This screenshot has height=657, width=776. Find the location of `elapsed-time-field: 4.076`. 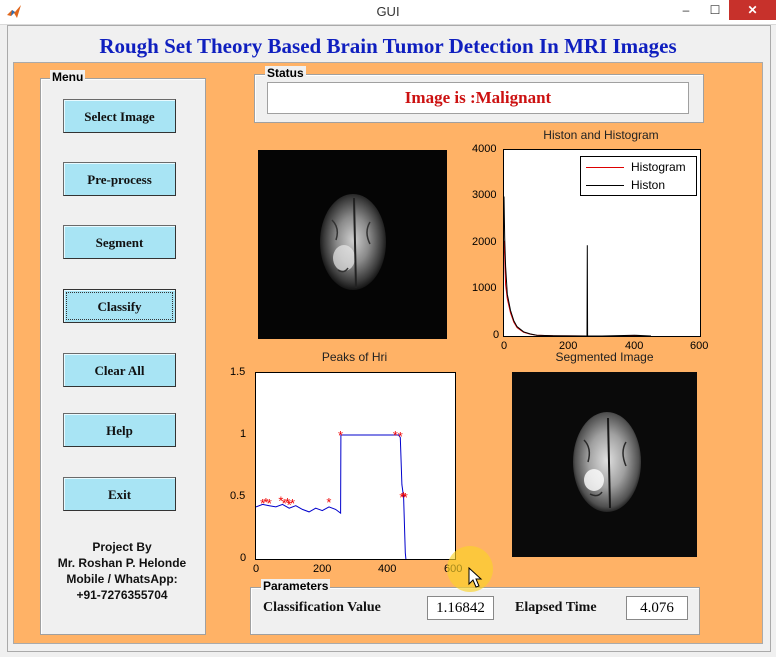

elapsed-time-field: 4.076 is located at coordinates (657, 608).